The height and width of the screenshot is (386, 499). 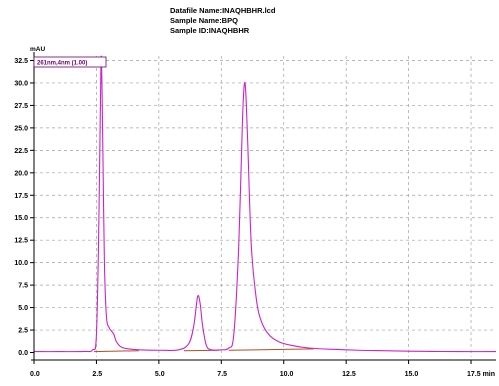 I want to click on y-tick-label: 0.0, so click(x=23, y=353).